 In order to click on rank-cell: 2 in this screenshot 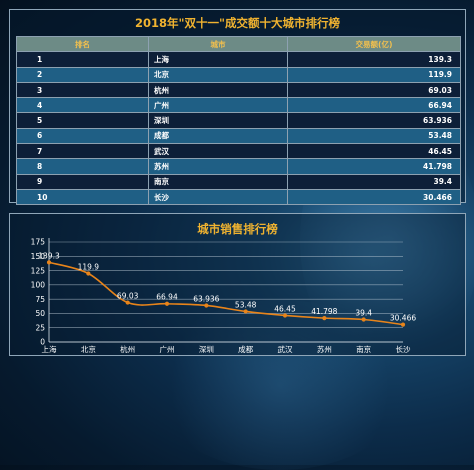, I will do `click(82, 74)`.